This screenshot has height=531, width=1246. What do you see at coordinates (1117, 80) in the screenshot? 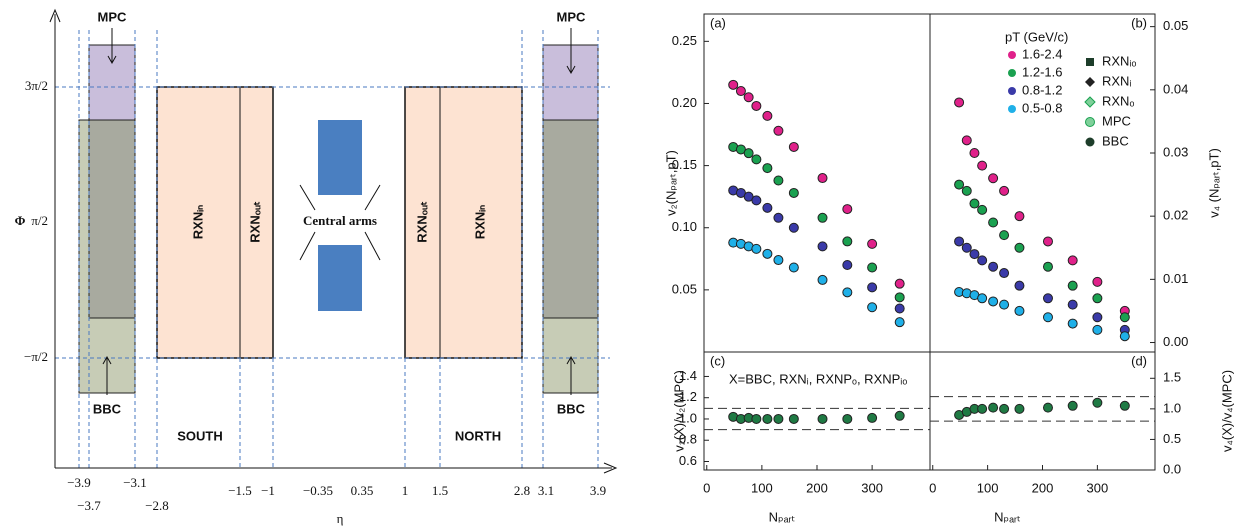
I see `legend-label: RXNᵢ` at bounding box center [1117, 80].